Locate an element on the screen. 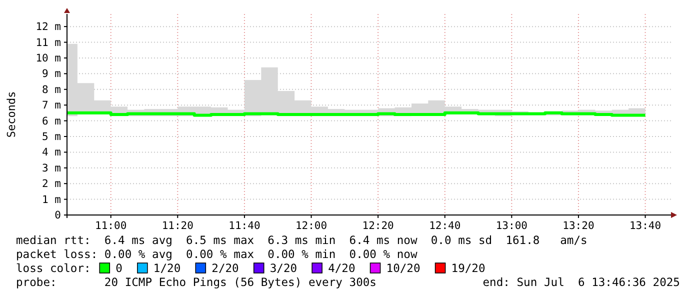  y-tick-label: 3 m is located at coordinates (51, 168).